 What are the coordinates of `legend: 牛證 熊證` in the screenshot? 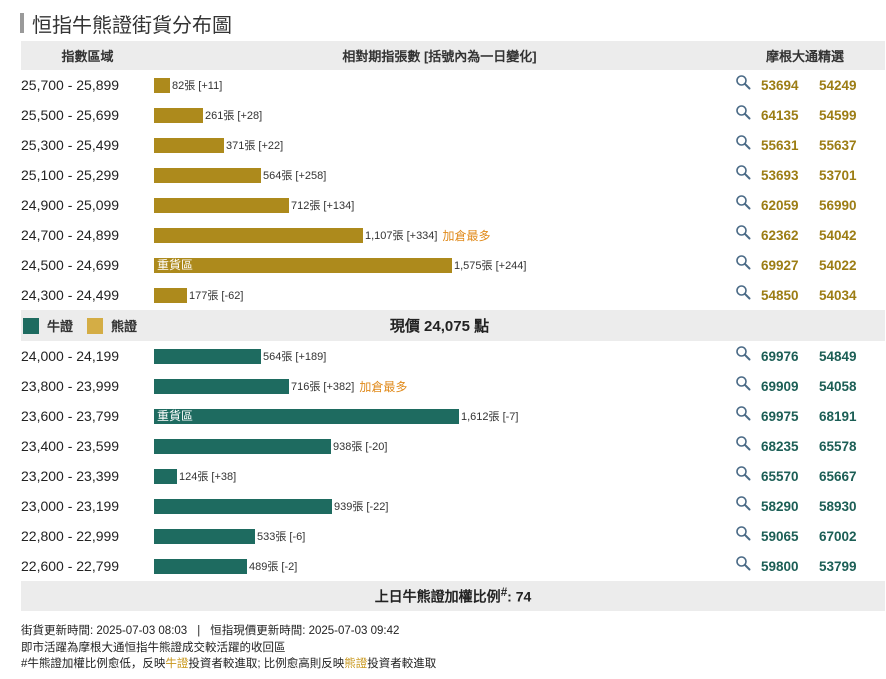 It's located at (87, 325).